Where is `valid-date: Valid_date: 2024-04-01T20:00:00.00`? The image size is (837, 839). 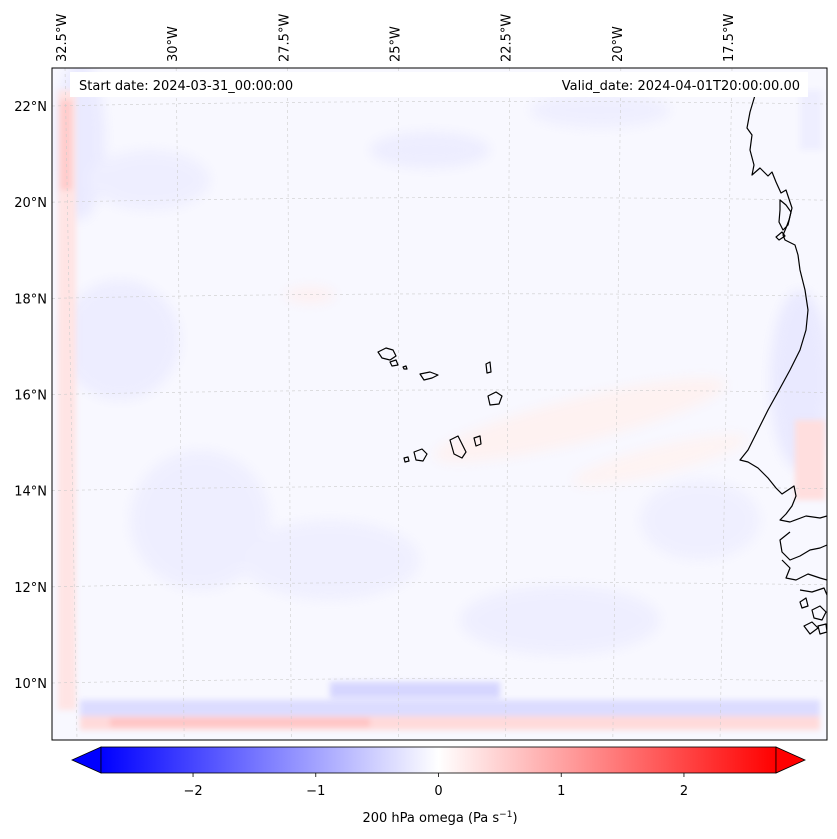
valid-date: Valid_date: 2024-04-01T20:00:00.00 is located at coordinates (681, 86).